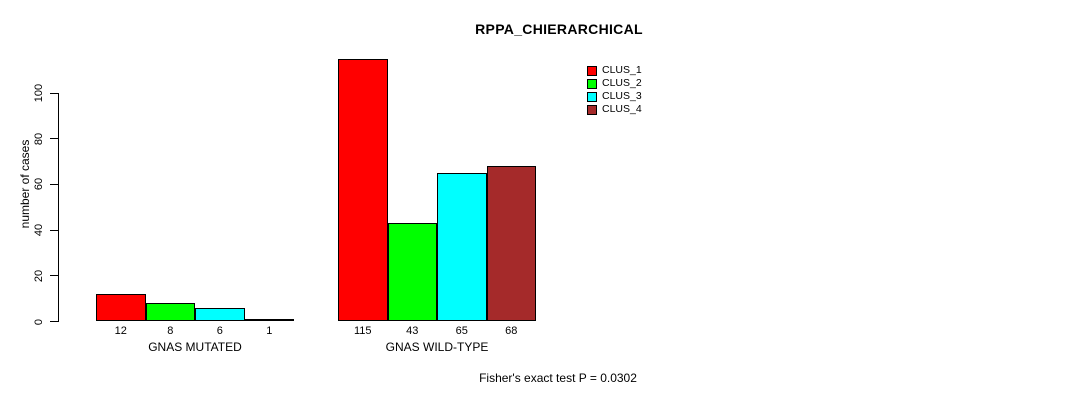 The image size is (1090, 400). What do you see at coordinates (39, 184) in the screenshot?
I see `y-tick-label: 60` at bounding box center [39, 184].